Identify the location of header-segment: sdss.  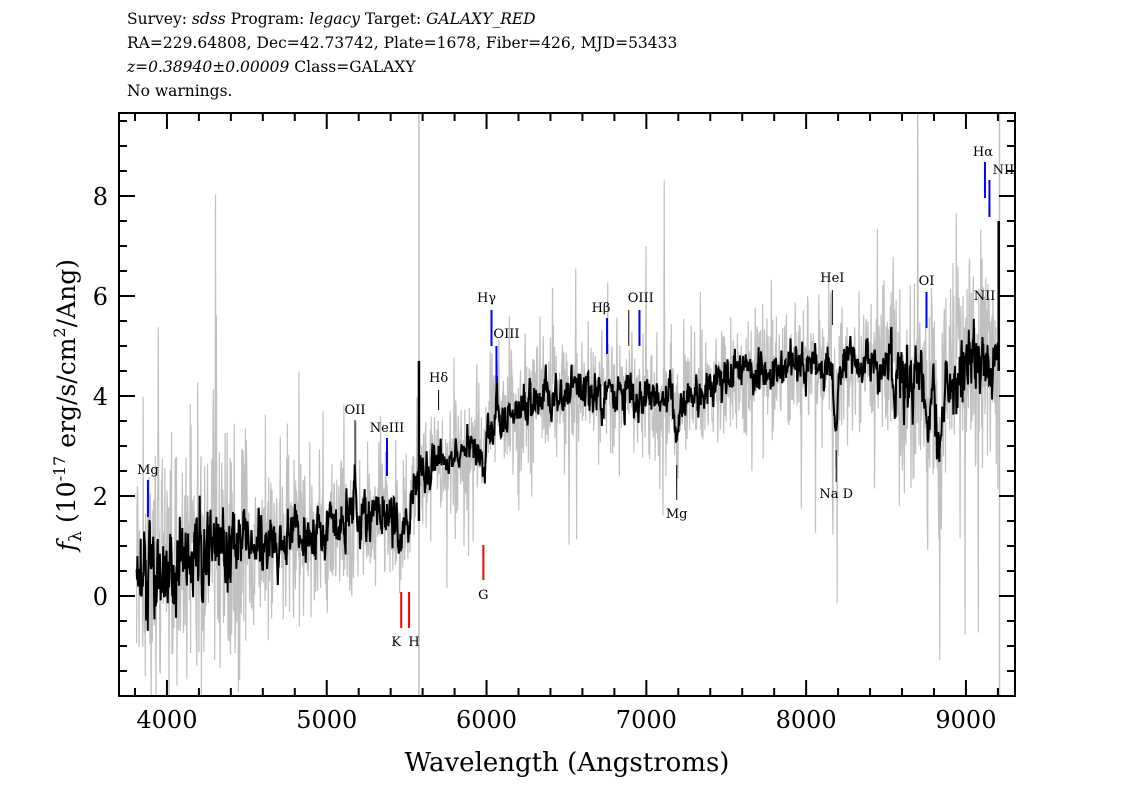
(208, 19).